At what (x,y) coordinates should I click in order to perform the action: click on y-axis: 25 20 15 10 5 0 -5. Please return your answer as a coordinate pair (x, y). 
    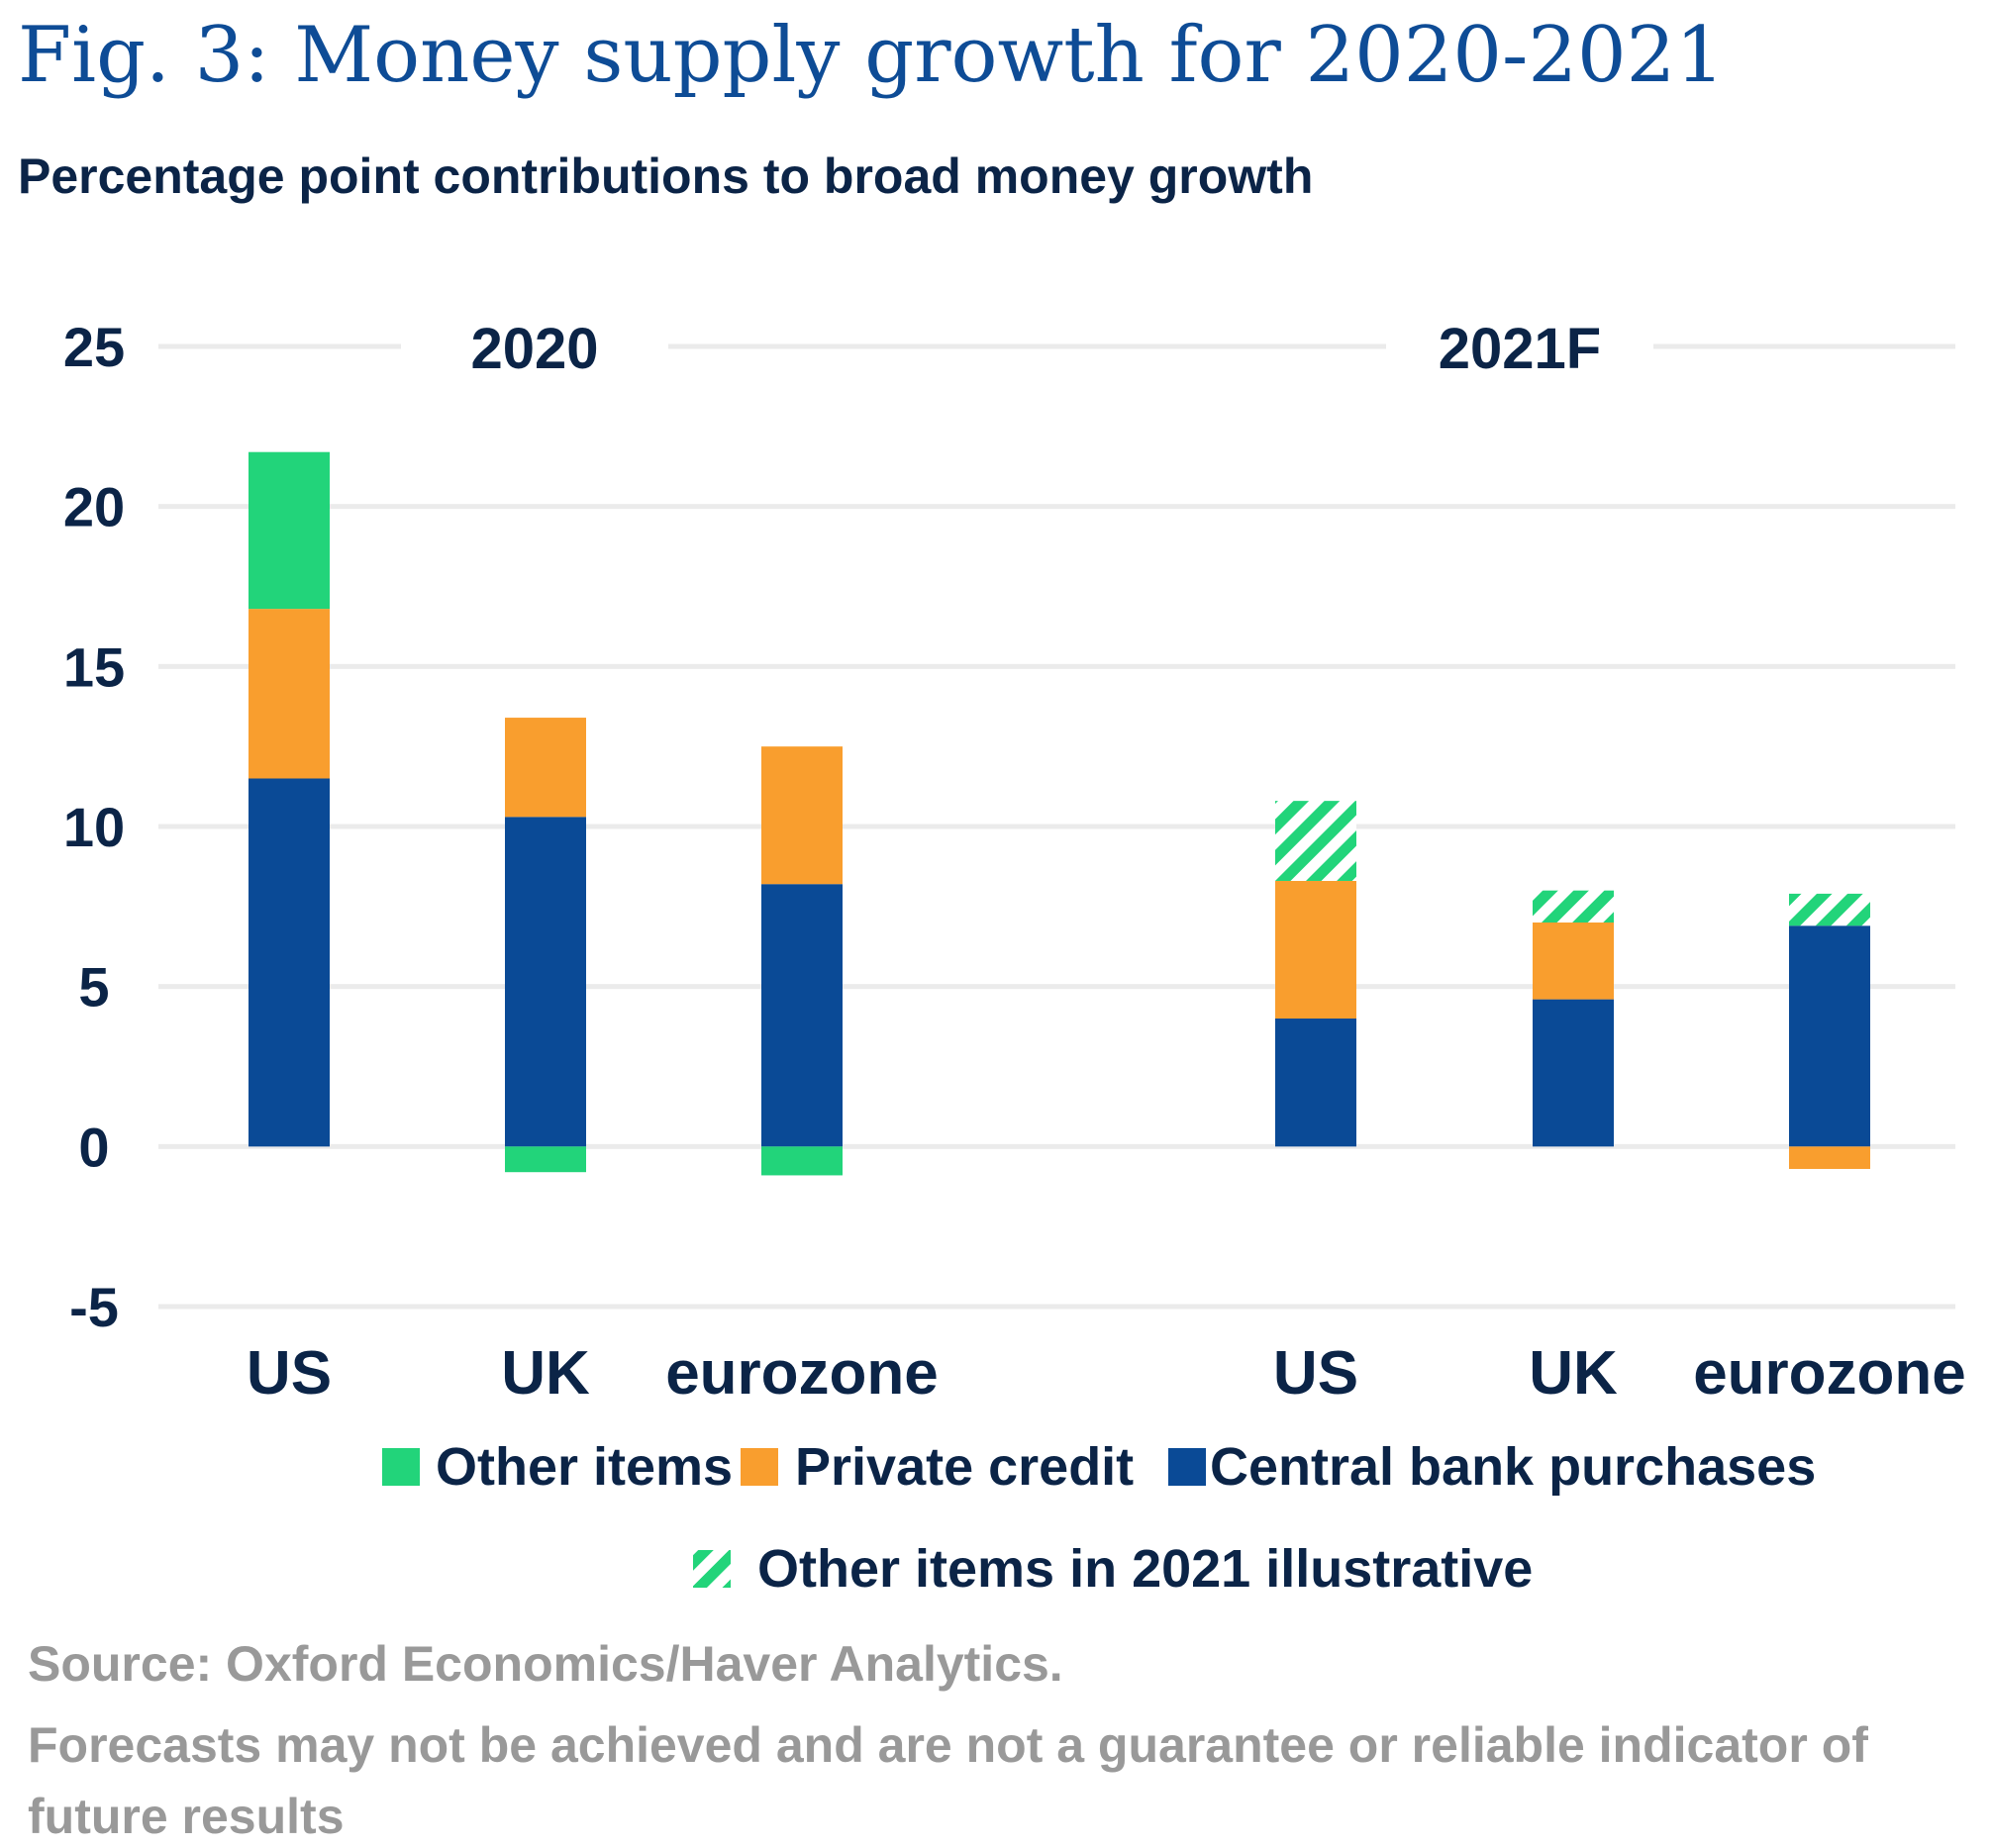
    Looking at the image, I should click on (94, 827).